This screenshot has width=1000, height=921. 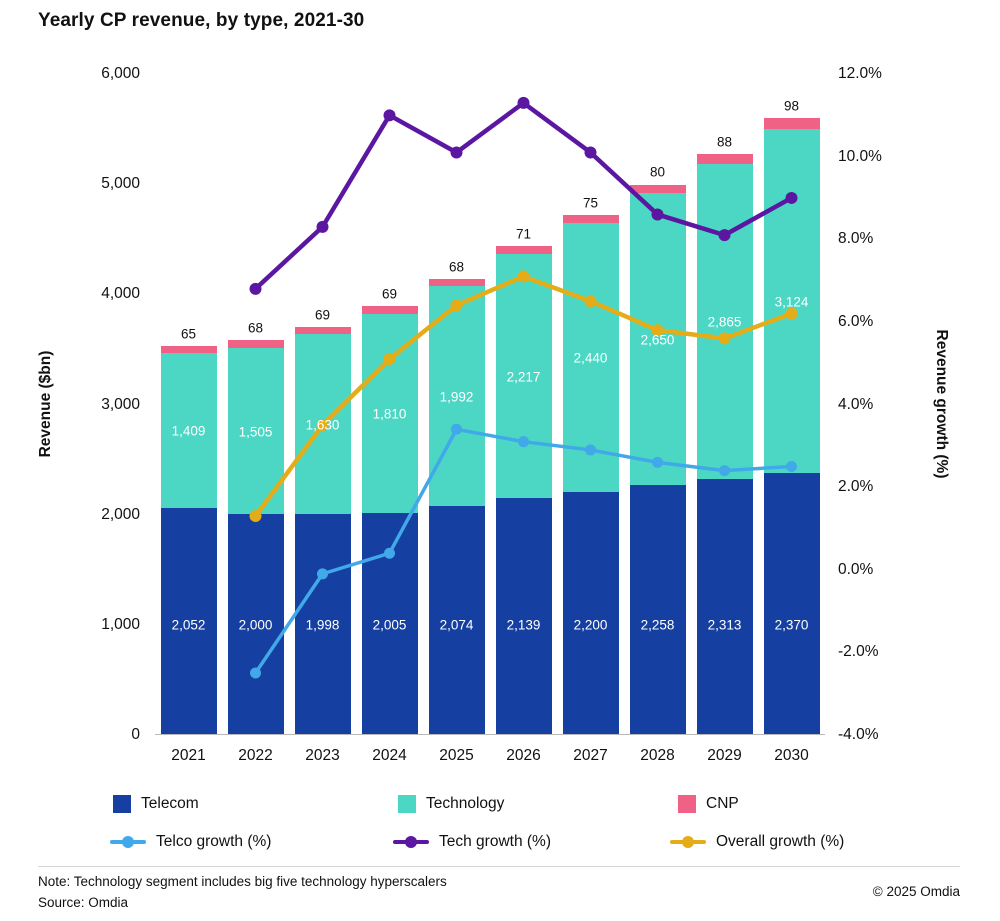 What do you see at coordinates (916, 891) in the screenshot?
I see `copyright-note: © 2025 Omdia` at bounding box center [916, 891].